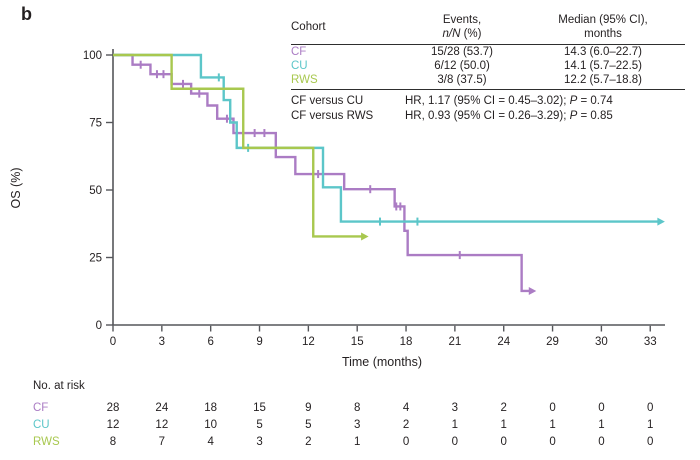 The image size is (700, 460). I want to click on x-tick-label: 6, so click(210, 342).